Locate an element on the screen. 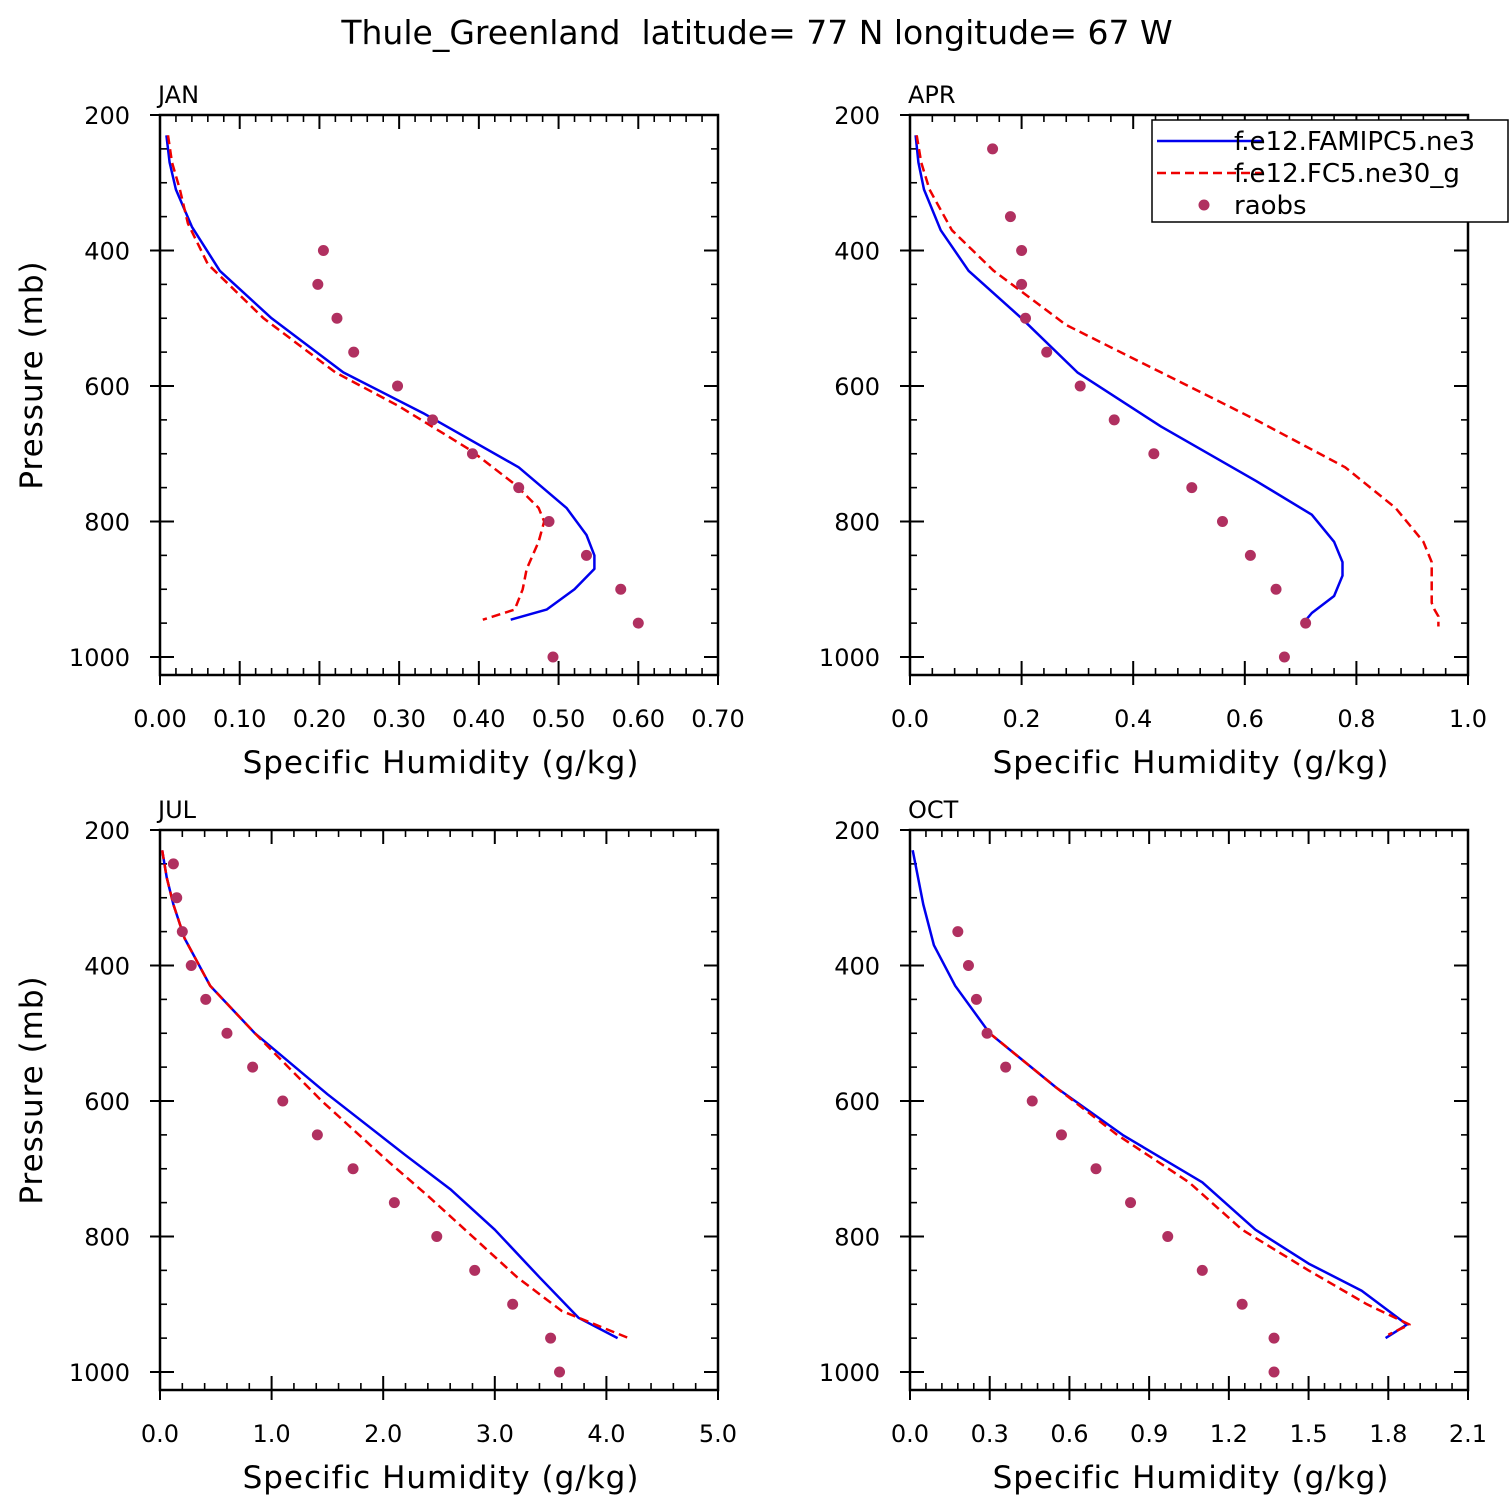 Image resolution: width=1510 pixels, height=1510 pixels. x-tick-label: 1.2 is located at coordinates (1229, 1434).